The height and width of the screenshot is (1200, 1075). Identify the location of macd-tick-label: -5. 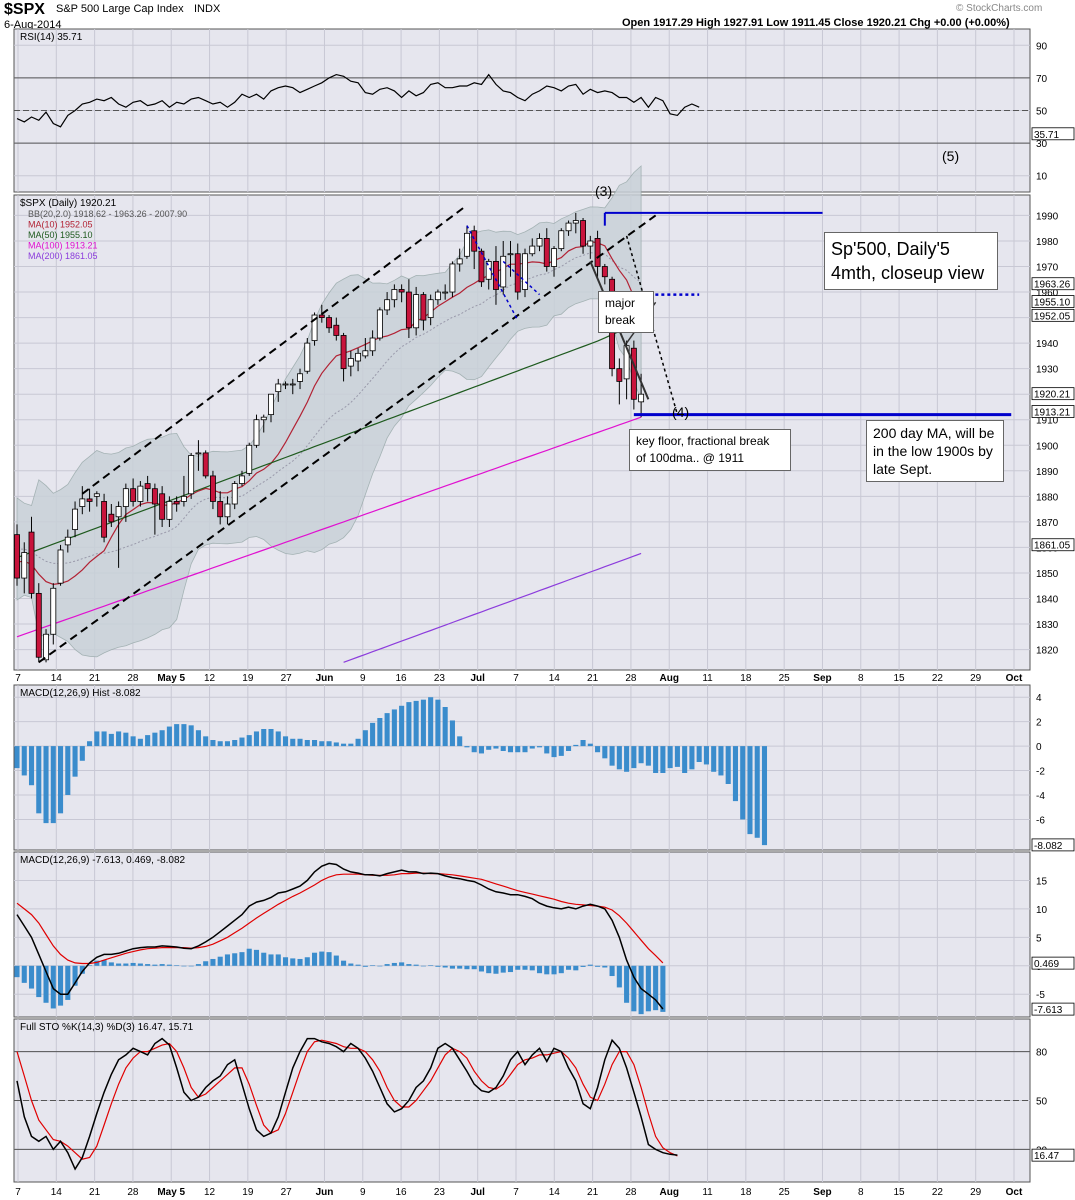
(1040, 995).